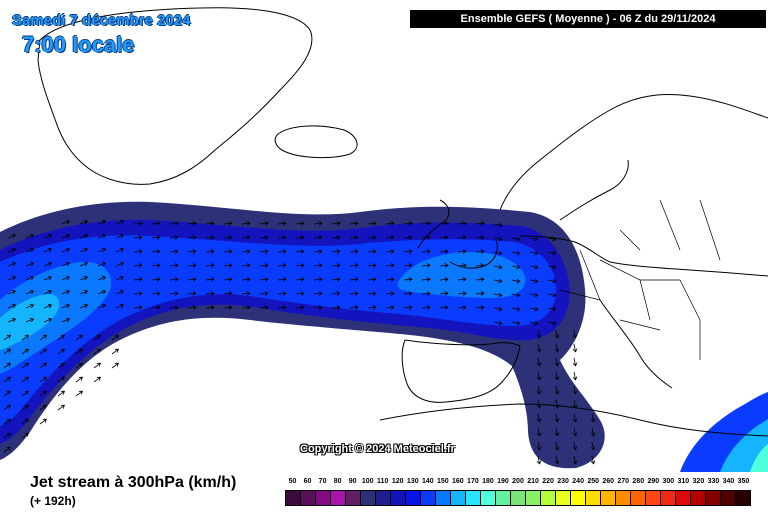  Describe the element at coordinates (442, 481) in the screenshot. I see `legend-label: 150` at that location.